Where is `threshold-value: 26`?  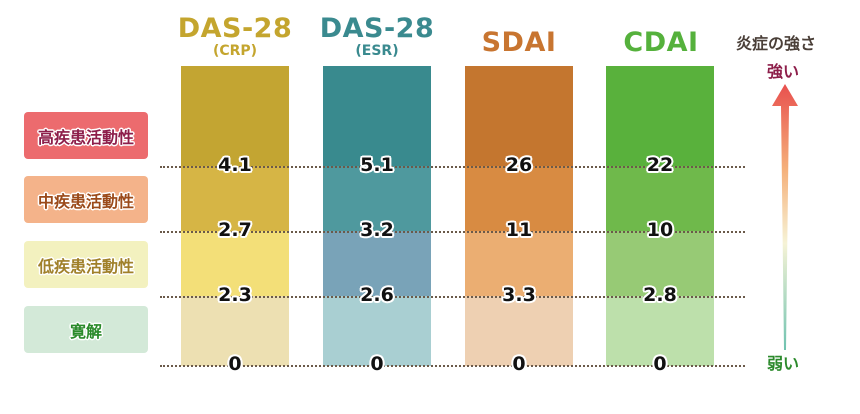 threshold-value: 26 is located at coordinates (519, 165).